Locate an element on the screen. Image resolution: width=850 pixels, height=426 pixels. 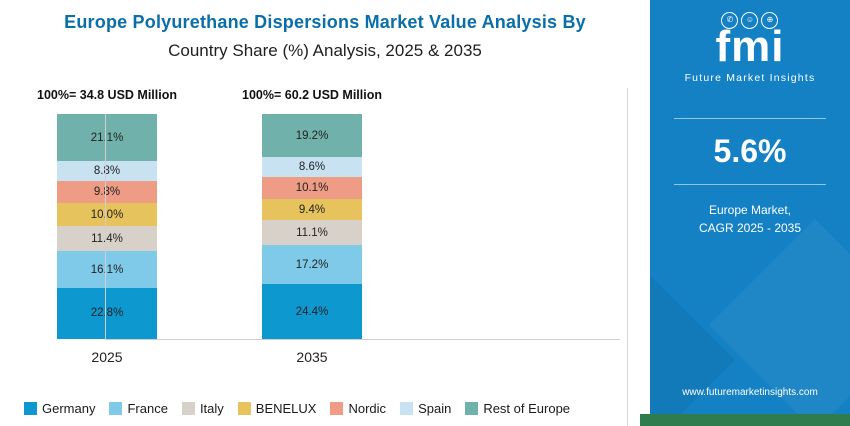
x-axis-line is located at coordinates (362, 339).